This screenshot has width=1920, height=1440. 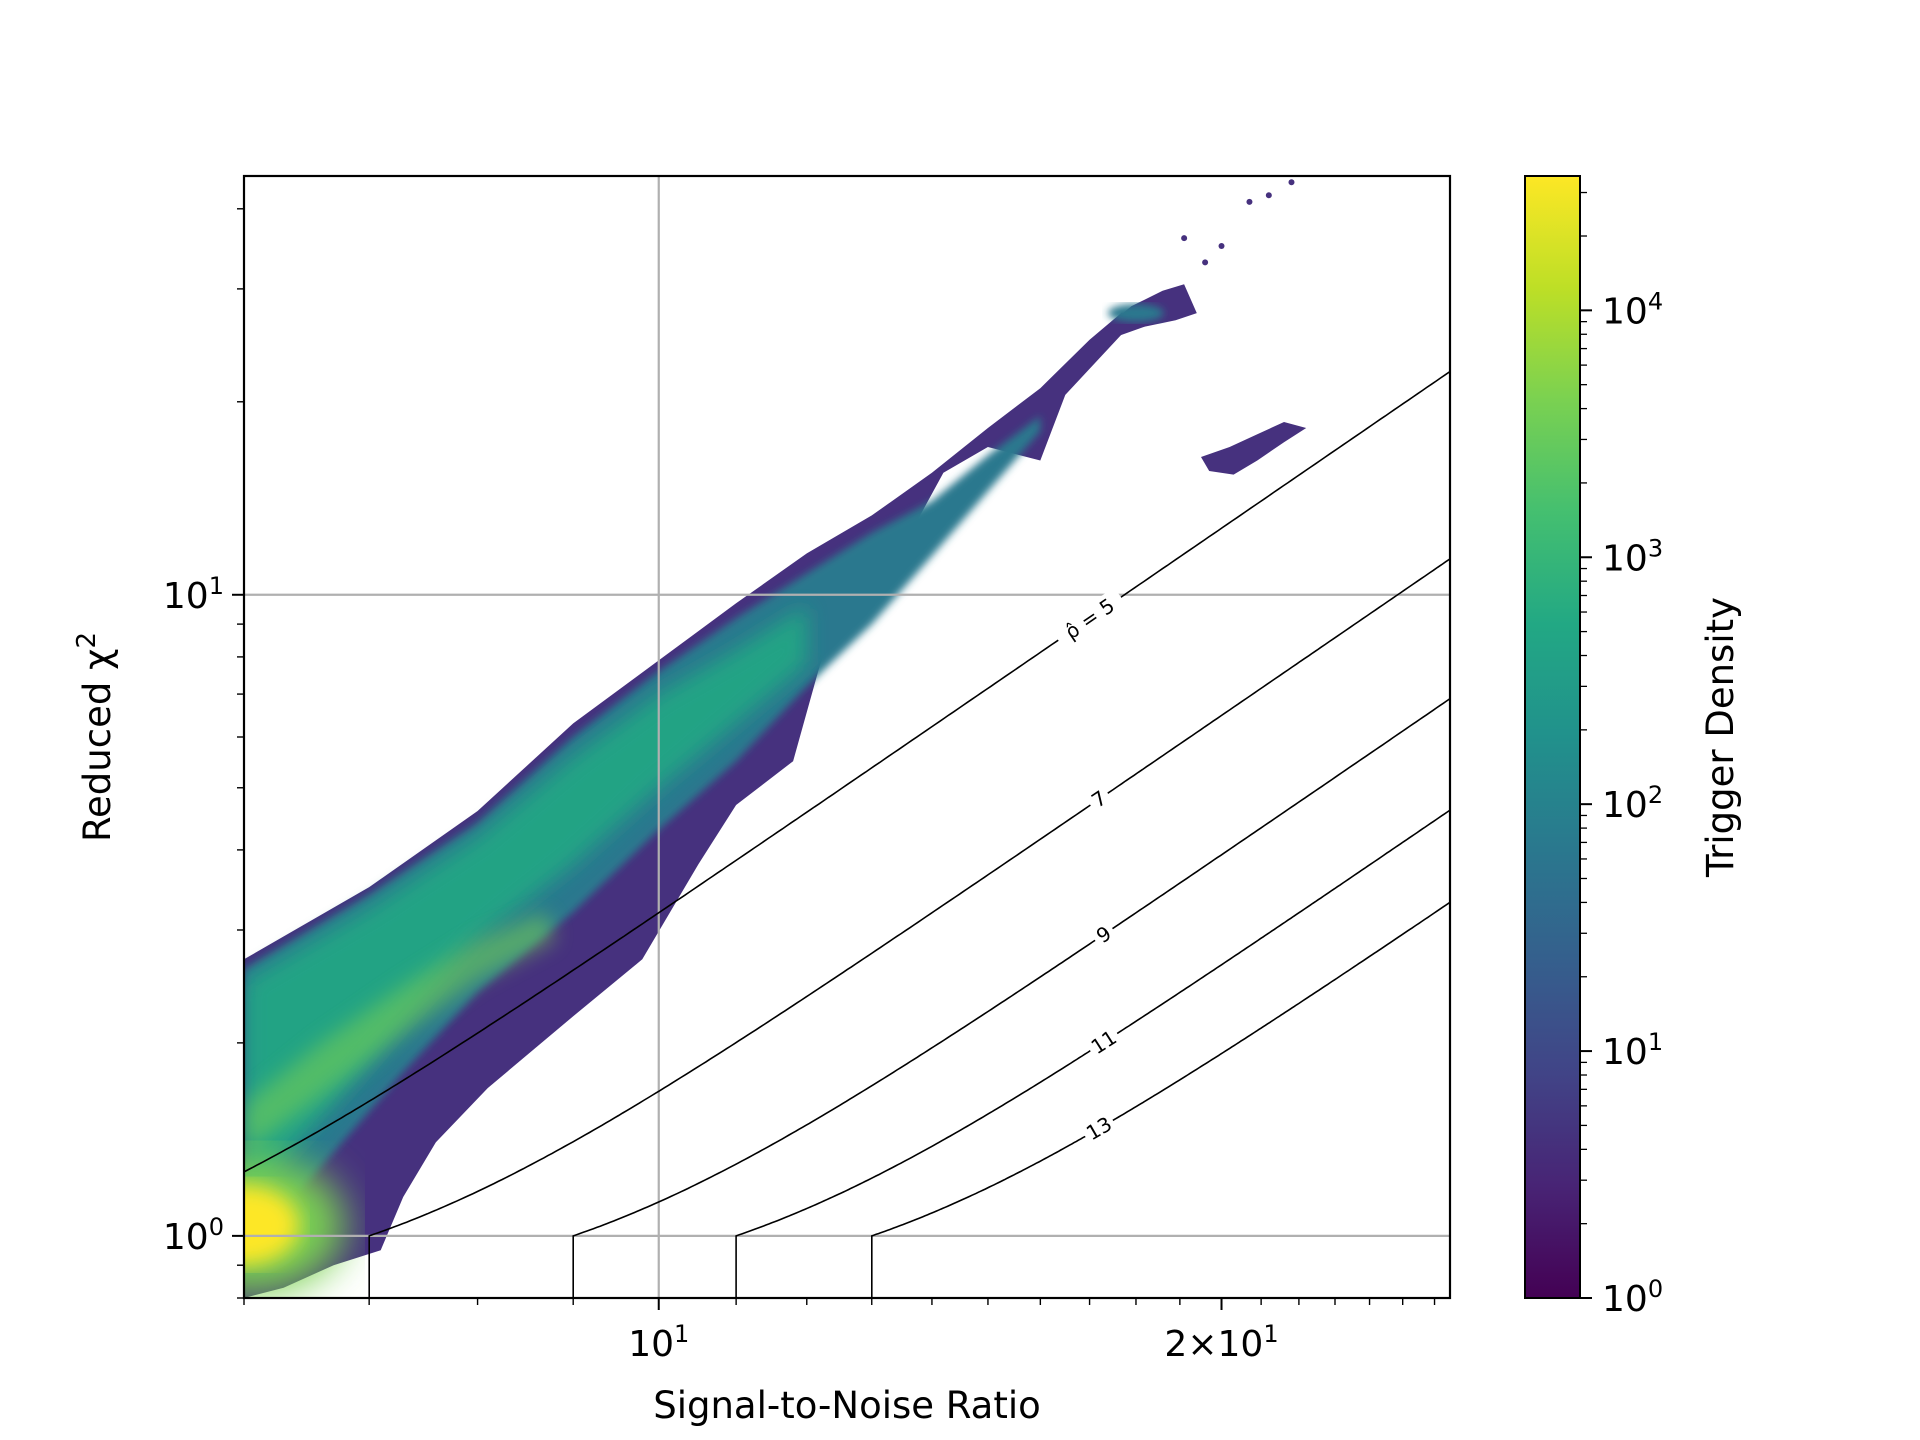 I want to click on colorbar-ticks: 100 101 102 103 104, so click(x=1621, y=755).